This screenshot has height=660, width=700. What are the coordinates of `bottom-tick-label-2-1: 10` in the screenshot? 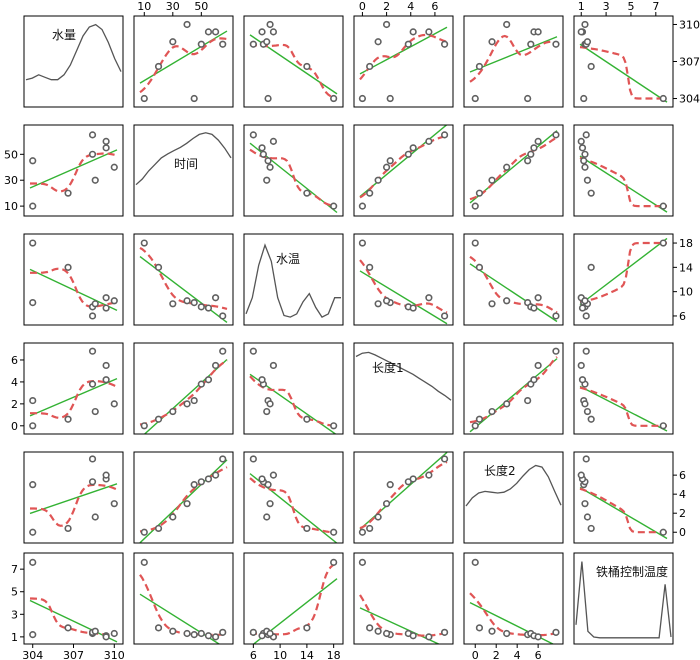 It's located at (280, 654).